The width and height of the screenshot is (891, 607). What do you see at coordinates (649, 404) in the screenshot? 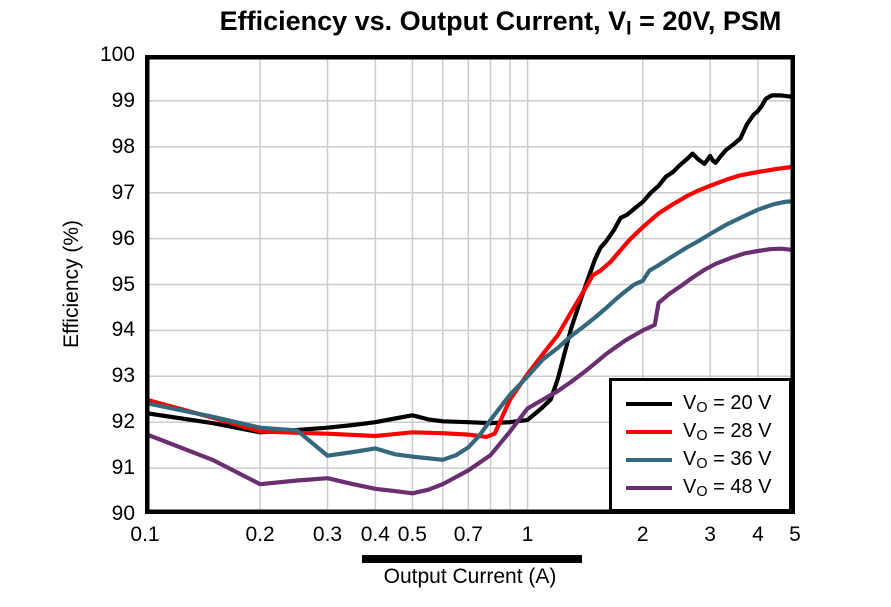
I see `legend-line-swatch-vo-20v` at bounding box center [649, 404].